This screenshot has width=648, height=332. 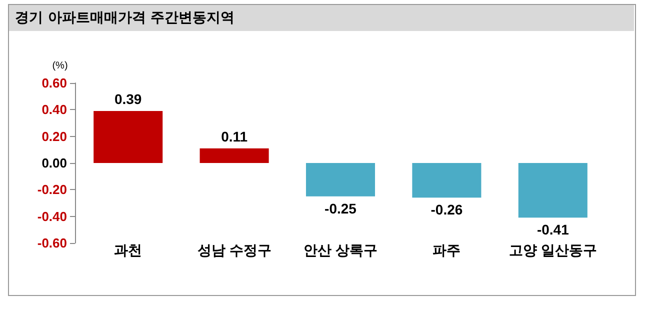 What do you see at coordinates (446, 210) in the screenshot?
I see `data-label: -0.26` at bounding box center [446, 210].